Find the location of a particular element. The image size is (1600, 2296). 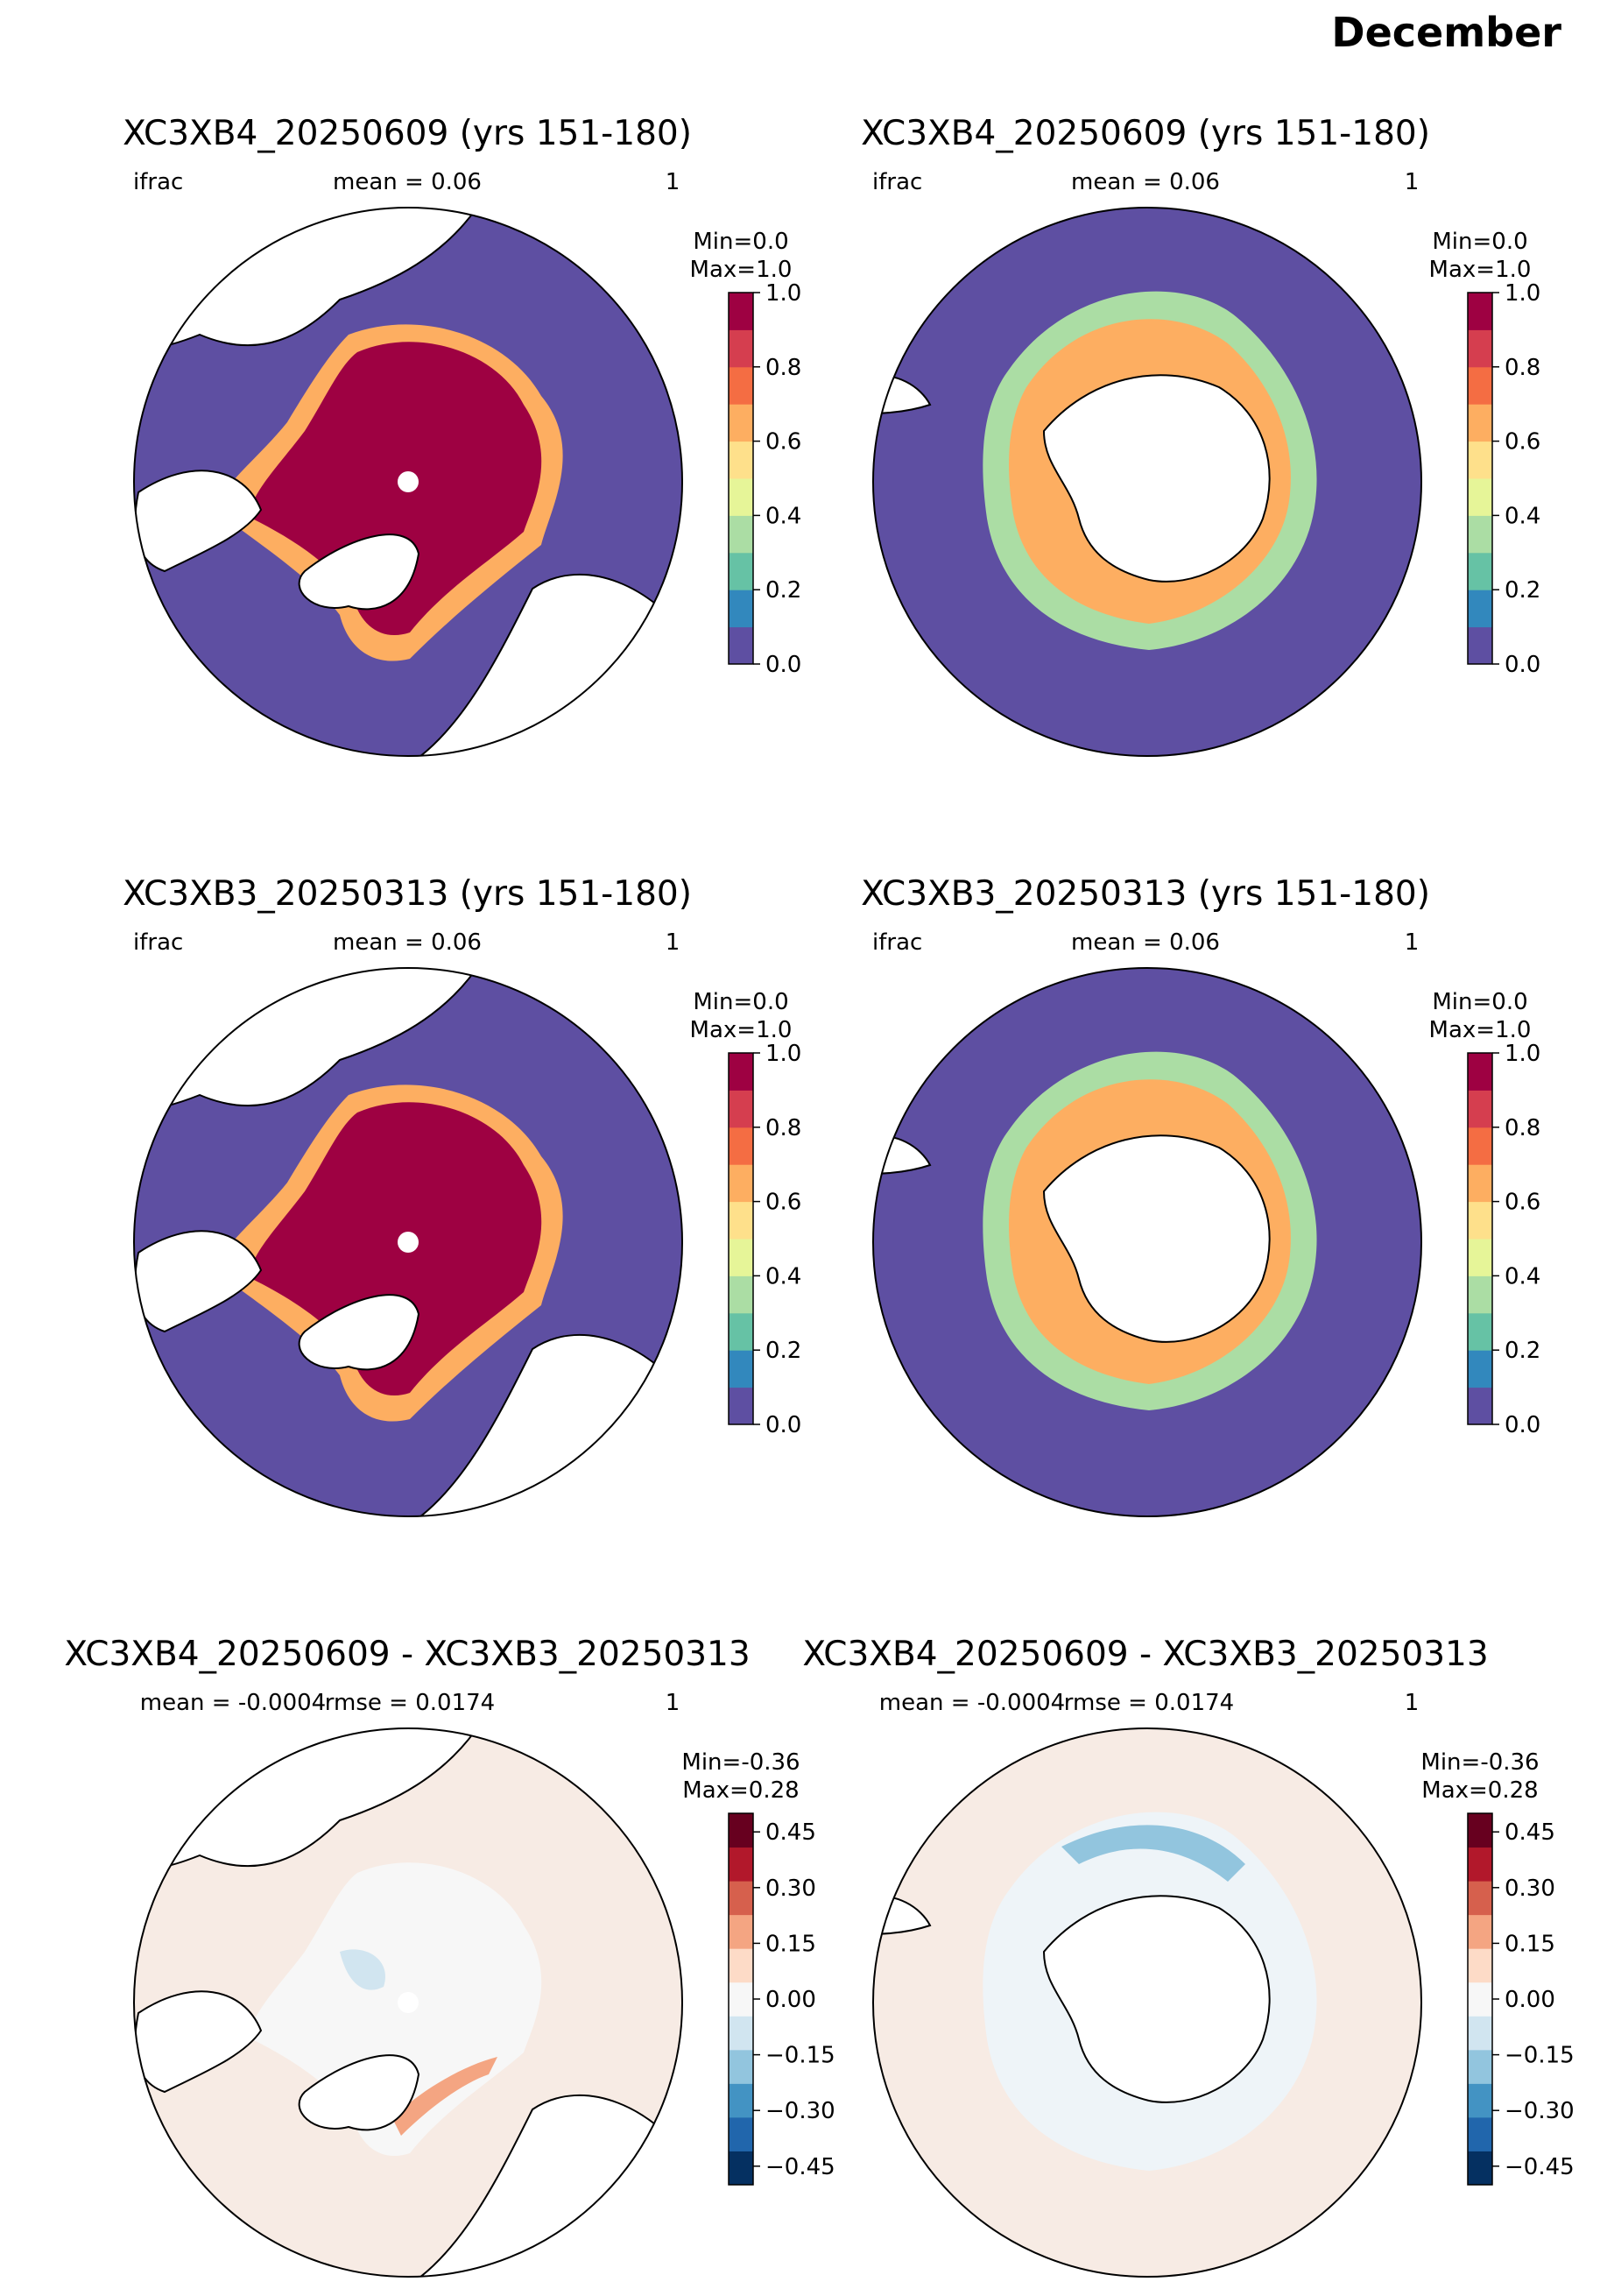

map-nh-b3 is located at coordinates (408, 1242).